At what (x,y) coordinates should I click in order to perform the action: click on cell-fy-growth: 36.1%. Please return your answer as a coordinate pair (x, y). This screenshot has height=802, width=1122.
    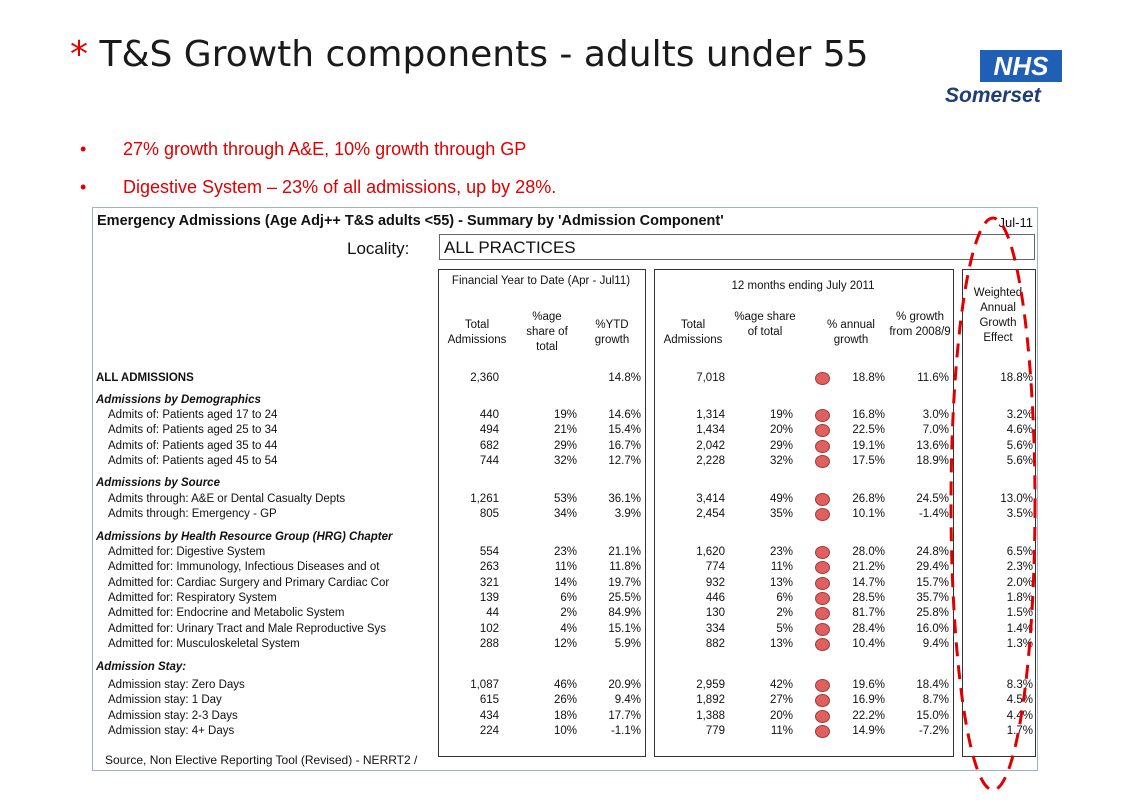
    Looking at the image, I should click on (624, 499).